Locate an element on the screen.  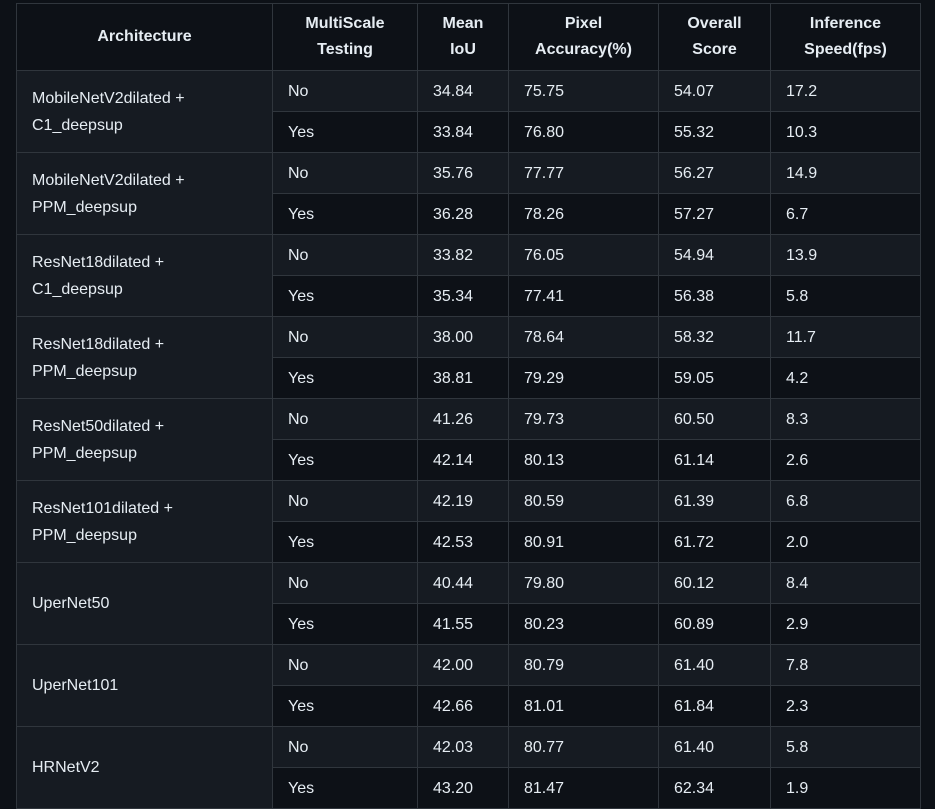
inference-speed-cell: 10.3 is located at coordinates (845, 132).